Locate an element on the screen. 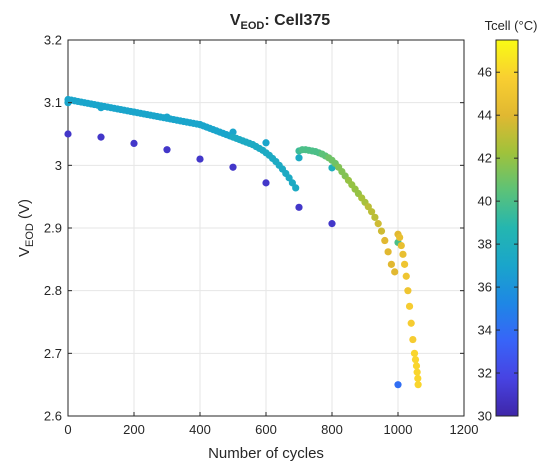 This screenshot has height=469, width=550. colorbar-tick-label: 42 is located at coordinates (485, 158).